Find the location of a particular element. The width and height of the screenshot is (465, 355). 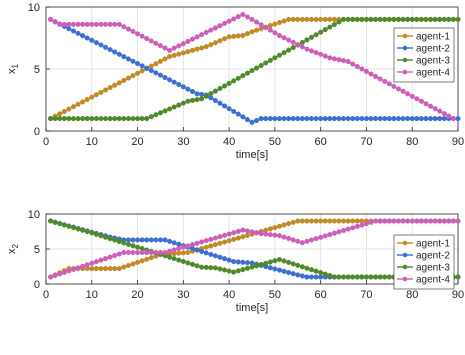

legend-swatch-marker is located at coordinates (405, 48).